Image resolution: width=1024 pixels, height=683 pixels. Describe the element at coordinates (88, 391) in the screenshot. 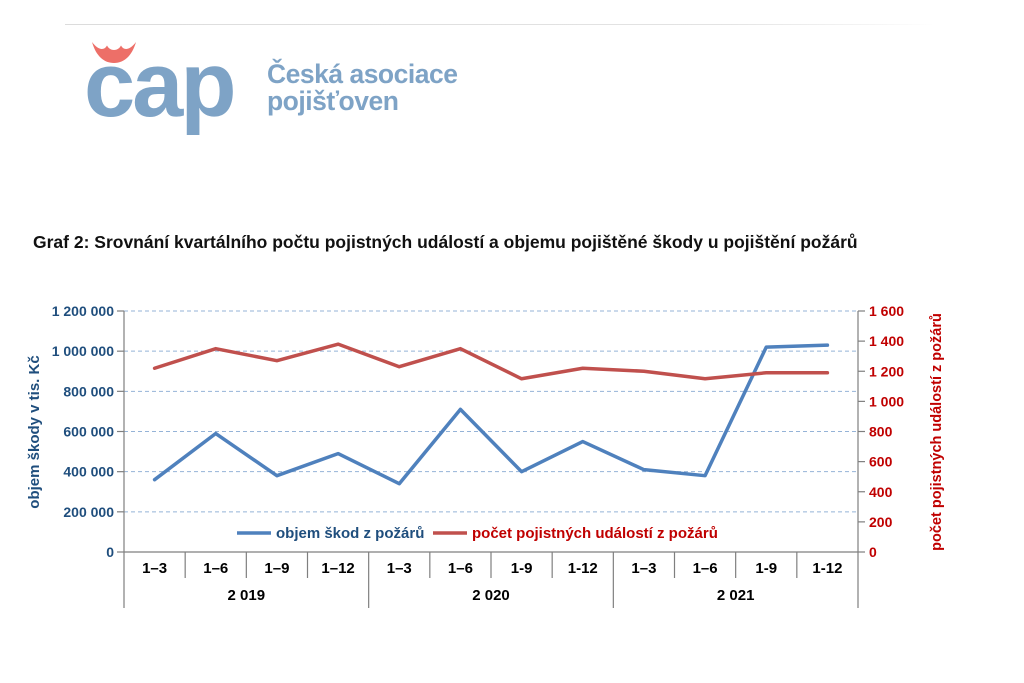

I see `left-axis-tick-label: 800 000` at that location.